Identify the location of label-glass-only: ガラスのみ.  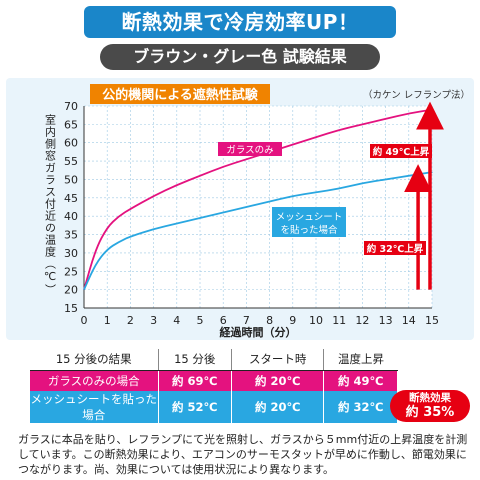
(249, 150).